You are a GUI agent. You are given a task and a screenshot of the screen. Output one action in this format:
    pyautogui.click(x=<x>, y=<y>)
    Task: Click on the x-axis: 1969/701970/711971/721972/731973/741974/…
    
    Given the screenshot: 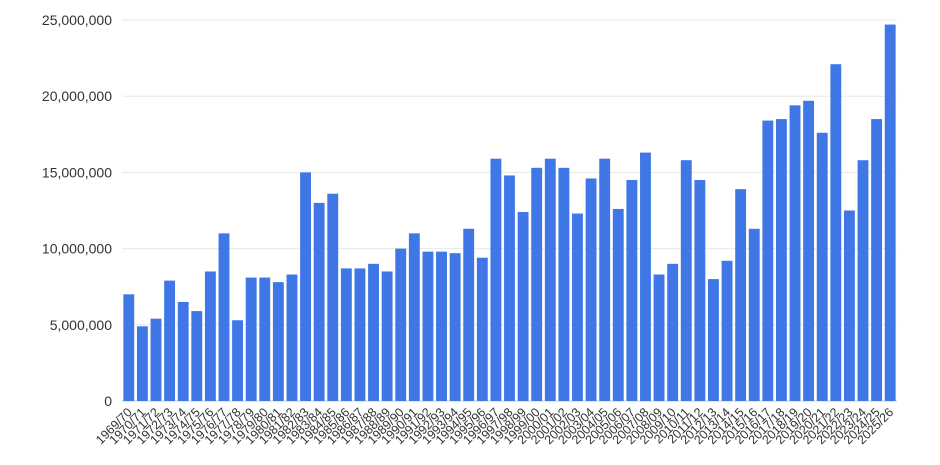 What is the action you would take?
    pyautogui.click(x=494, y=426)
    